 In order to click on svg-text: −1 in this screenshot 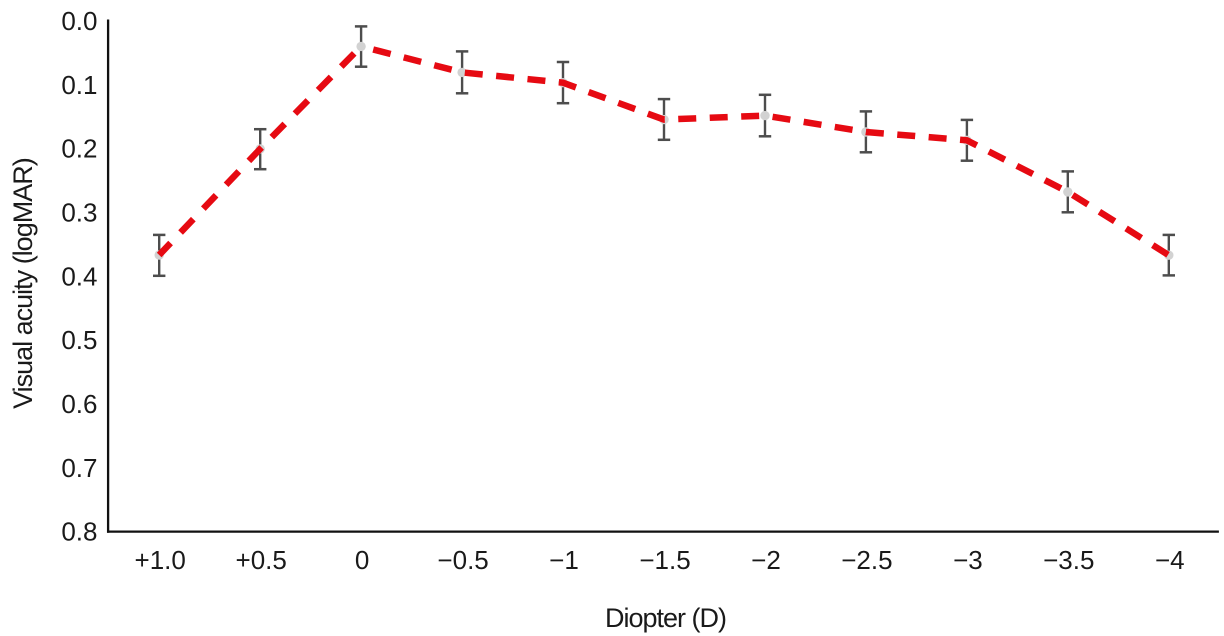, I will do `click(564, 560)`.